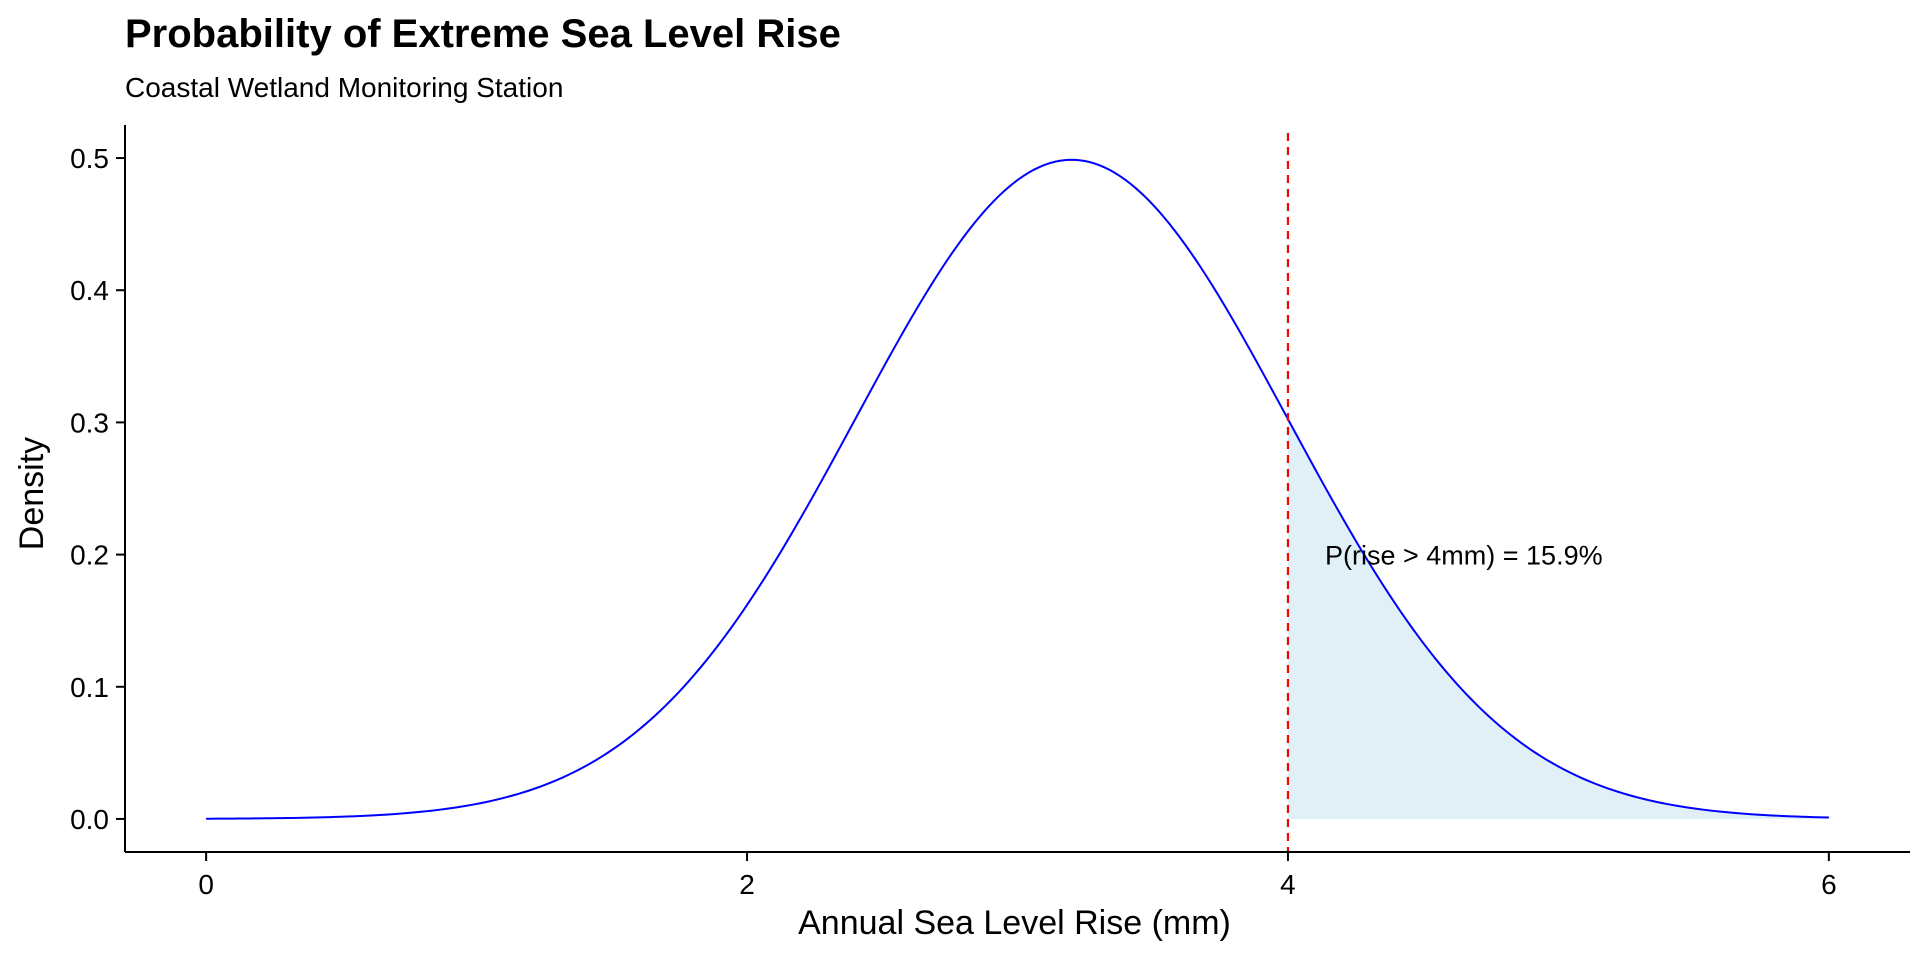 This screenshot has width=1920, height=960. I want to click on probability-annotation: P(rise > 4mm) = 15.9%, so click(1464, 556).